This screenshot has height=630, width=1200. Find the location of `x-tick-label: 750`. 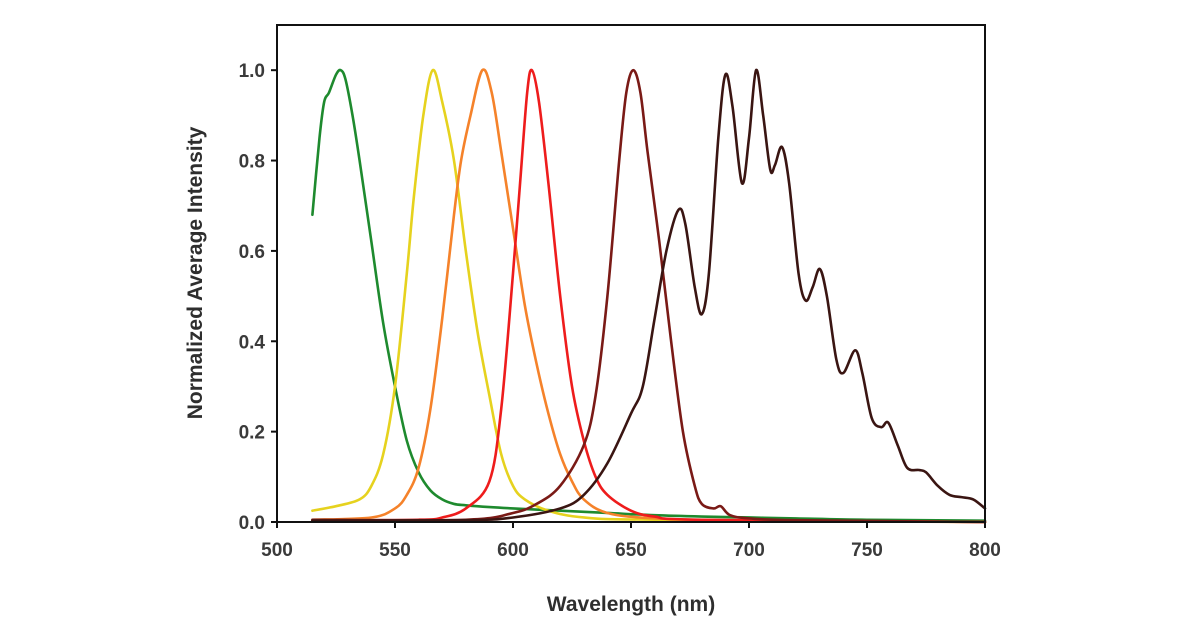

x-tick-label: 750 is located at coordinates (867, 550).